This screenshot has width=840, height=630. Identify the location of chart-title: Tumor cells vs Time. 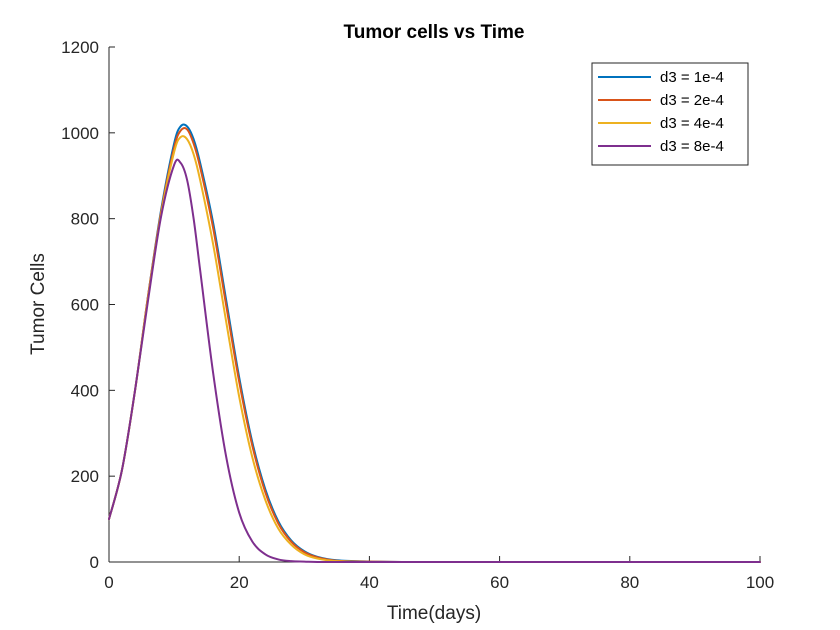
(434, 32).